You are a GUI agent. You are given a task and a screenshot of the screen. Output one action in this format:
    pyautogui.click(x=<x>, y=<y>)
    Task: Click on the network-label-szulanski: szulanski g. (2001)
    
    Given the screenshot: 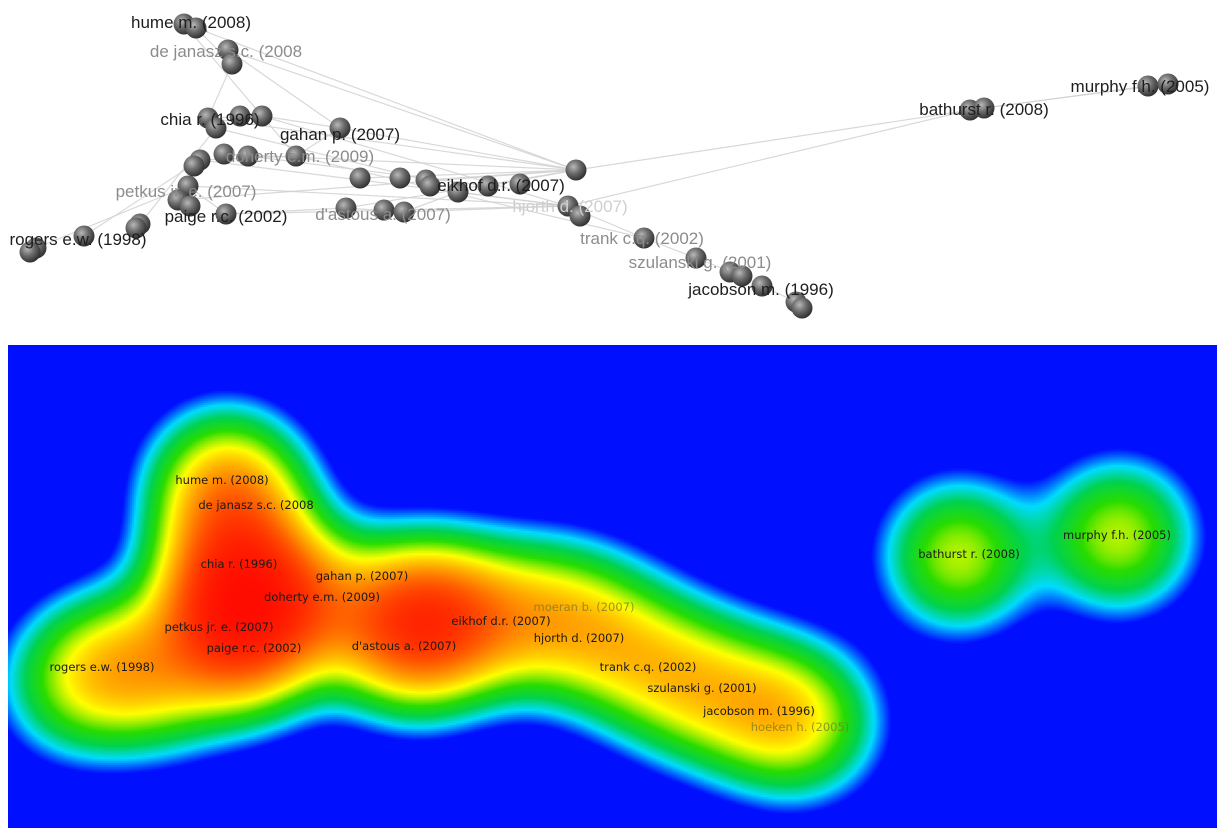 What is the action you would take?
    pyautogui.click(x=700, y=262)
    